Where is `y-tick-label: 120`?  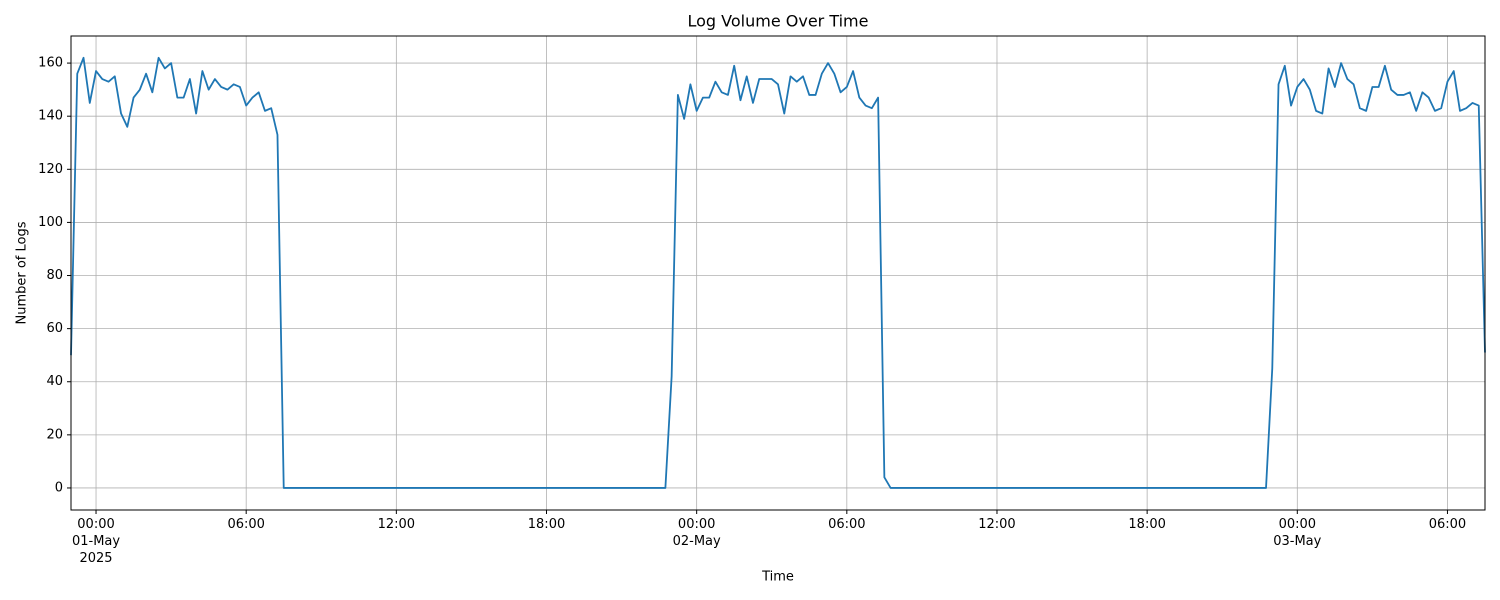 y-tick-label: 120 is located at coordinates (50, 169).